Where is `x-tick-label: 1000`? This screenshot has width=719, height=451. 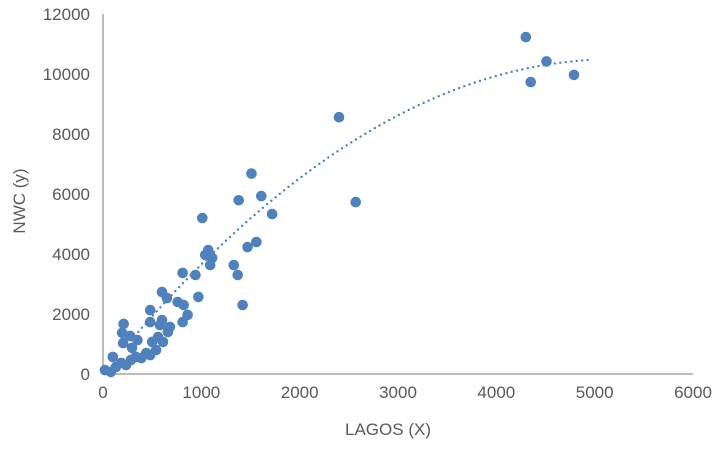
x-tick-label: 1000 is located at coordinates (201, 392).